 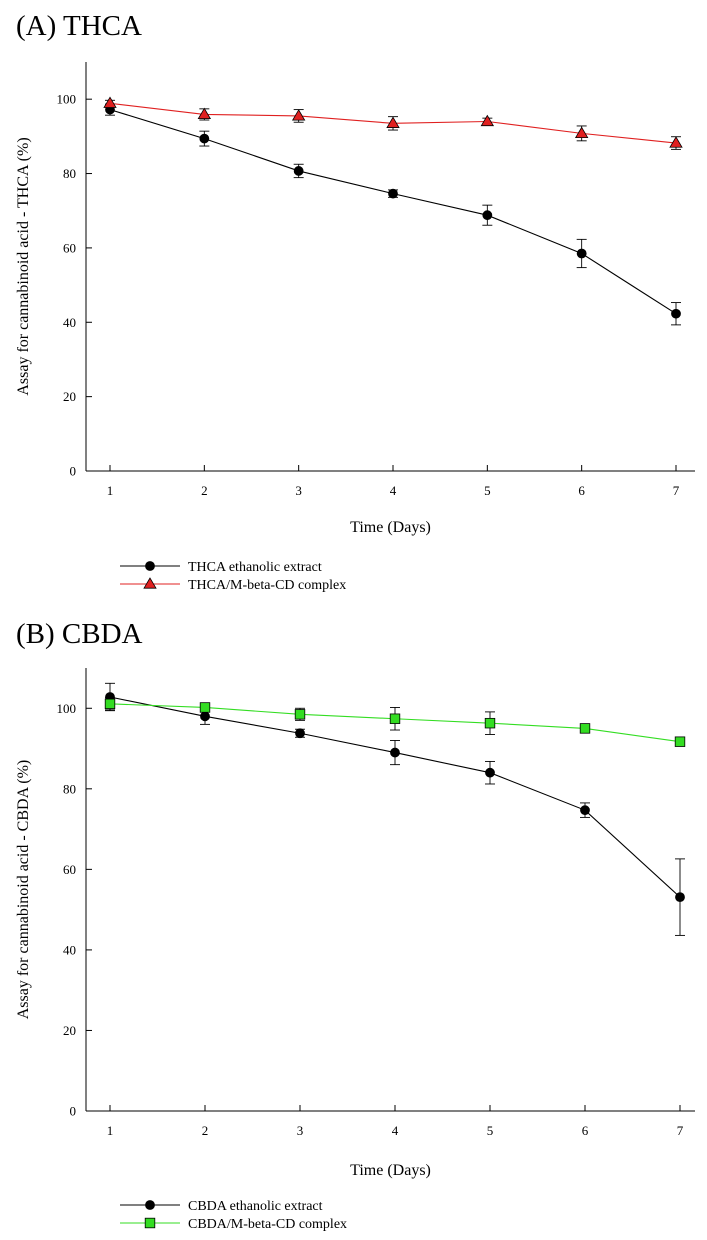 I want to click on y-axis-label: Assay for cannabinoid acid - CBDA (%), so click(x=23, y=890).